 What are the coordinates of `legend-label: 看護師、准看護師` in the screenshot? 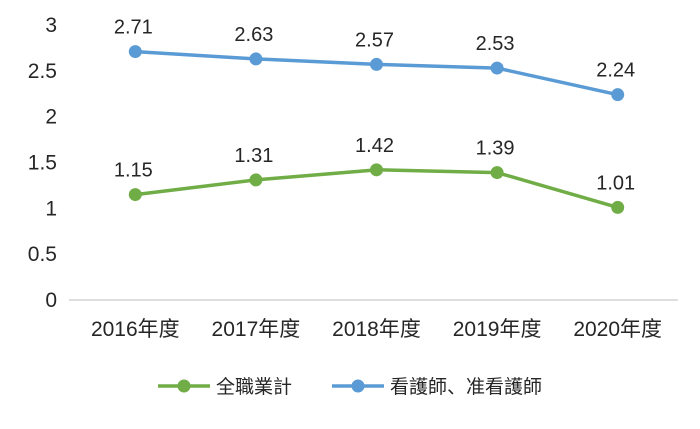 It's located at (466, 387).